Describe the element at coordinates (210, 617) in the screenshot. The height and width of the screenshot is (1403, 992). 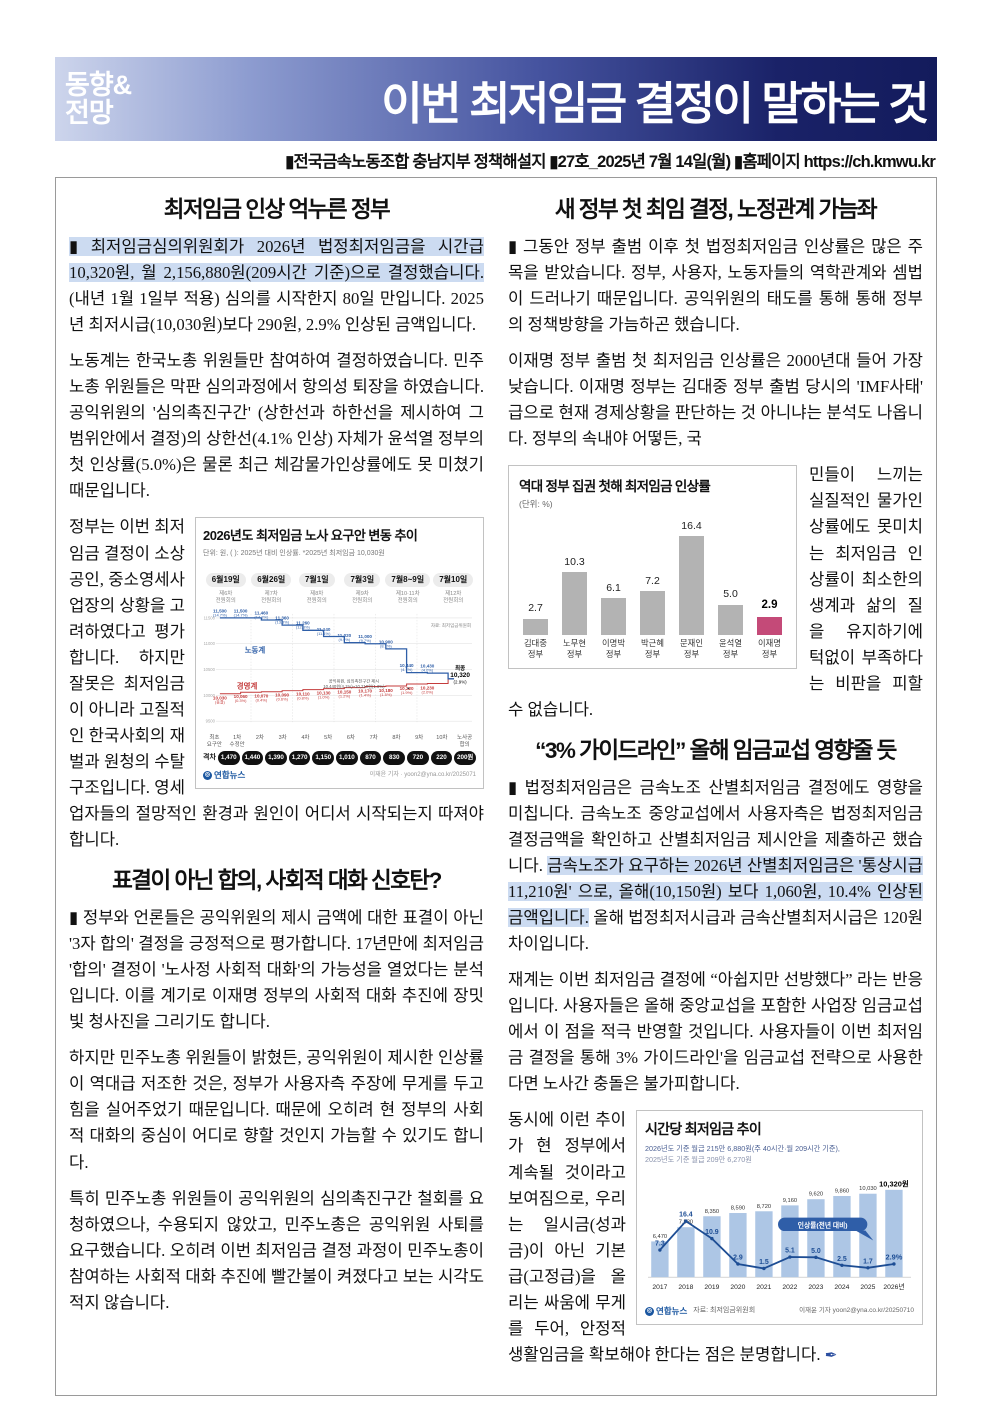
I see `svg-text: 11500` at that location.